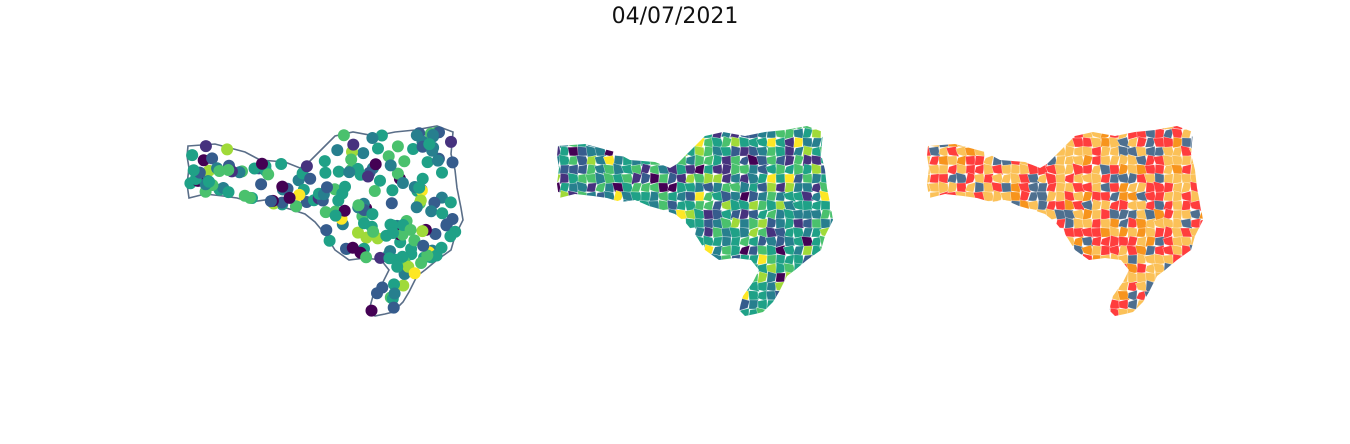 This screenshot has height=444, width=1350. I want to click on point-map-panel, so click(325, 220).